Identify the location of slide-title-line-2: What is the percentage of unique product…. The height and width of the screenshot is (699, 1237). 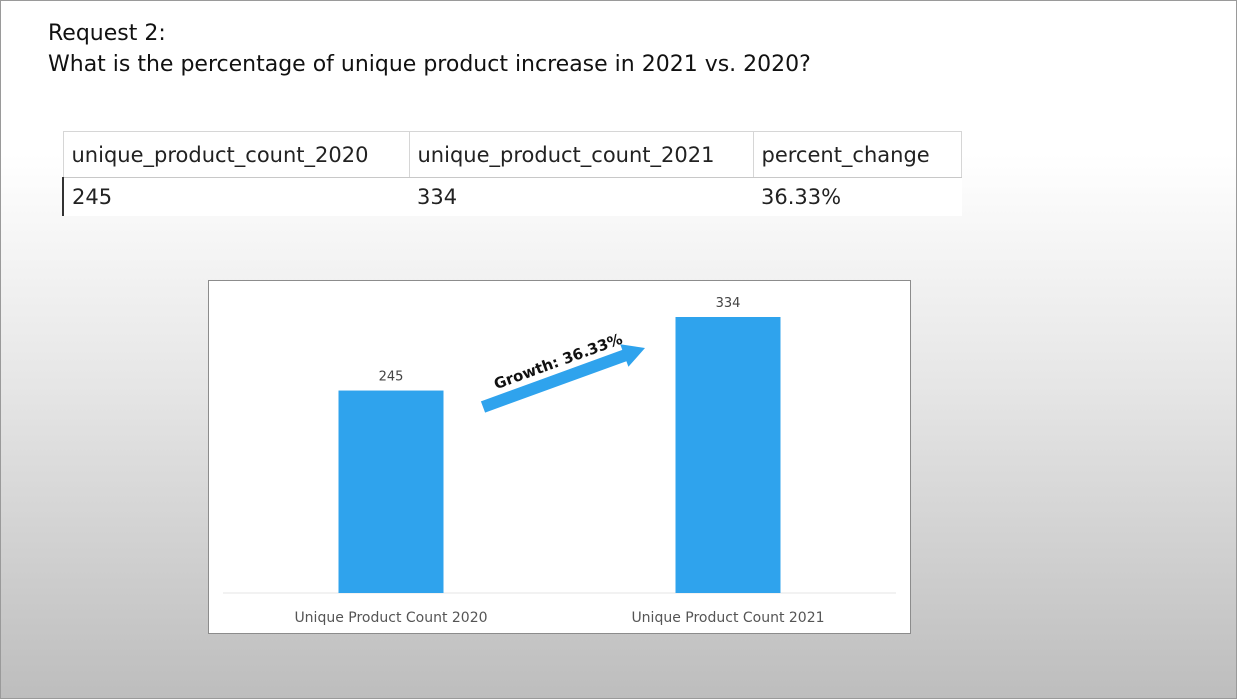
(429, 64).